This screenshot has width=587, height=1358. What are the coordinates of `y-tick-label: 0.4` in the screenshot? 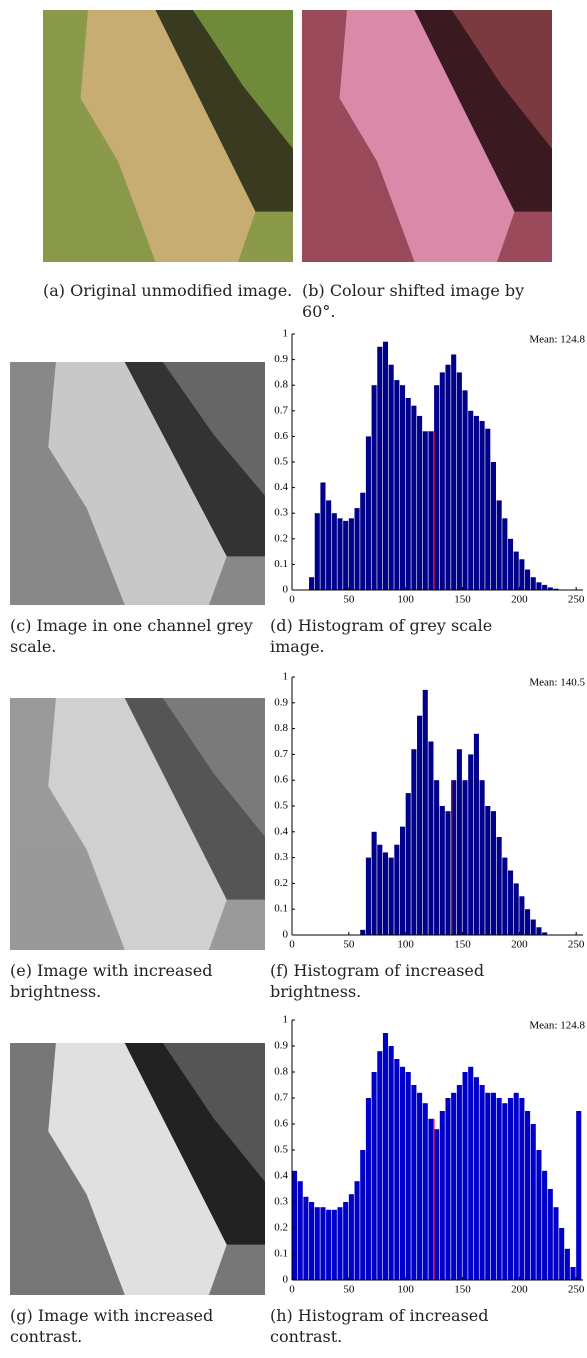 It's located at (281, 487).